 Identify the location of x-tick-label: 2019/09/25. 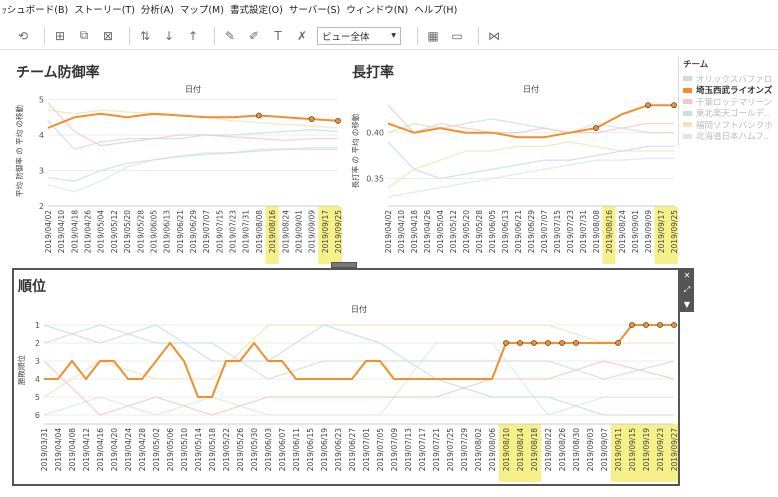
(674, 231).